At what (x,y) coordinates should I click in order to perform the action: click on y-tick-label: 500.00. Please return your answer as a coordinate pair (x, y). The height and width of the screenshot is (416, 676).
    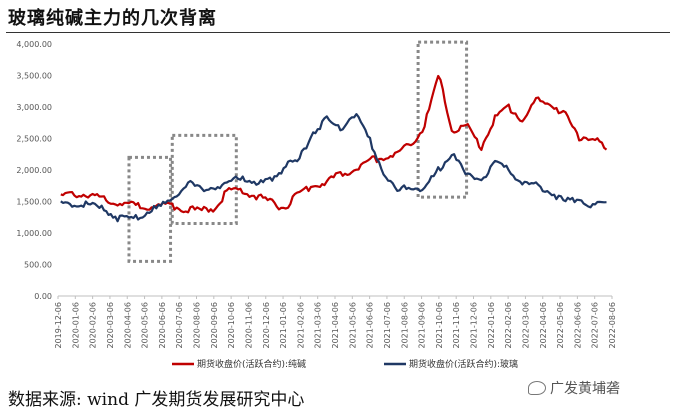
    Looking at the image, I should click on (38, 265).